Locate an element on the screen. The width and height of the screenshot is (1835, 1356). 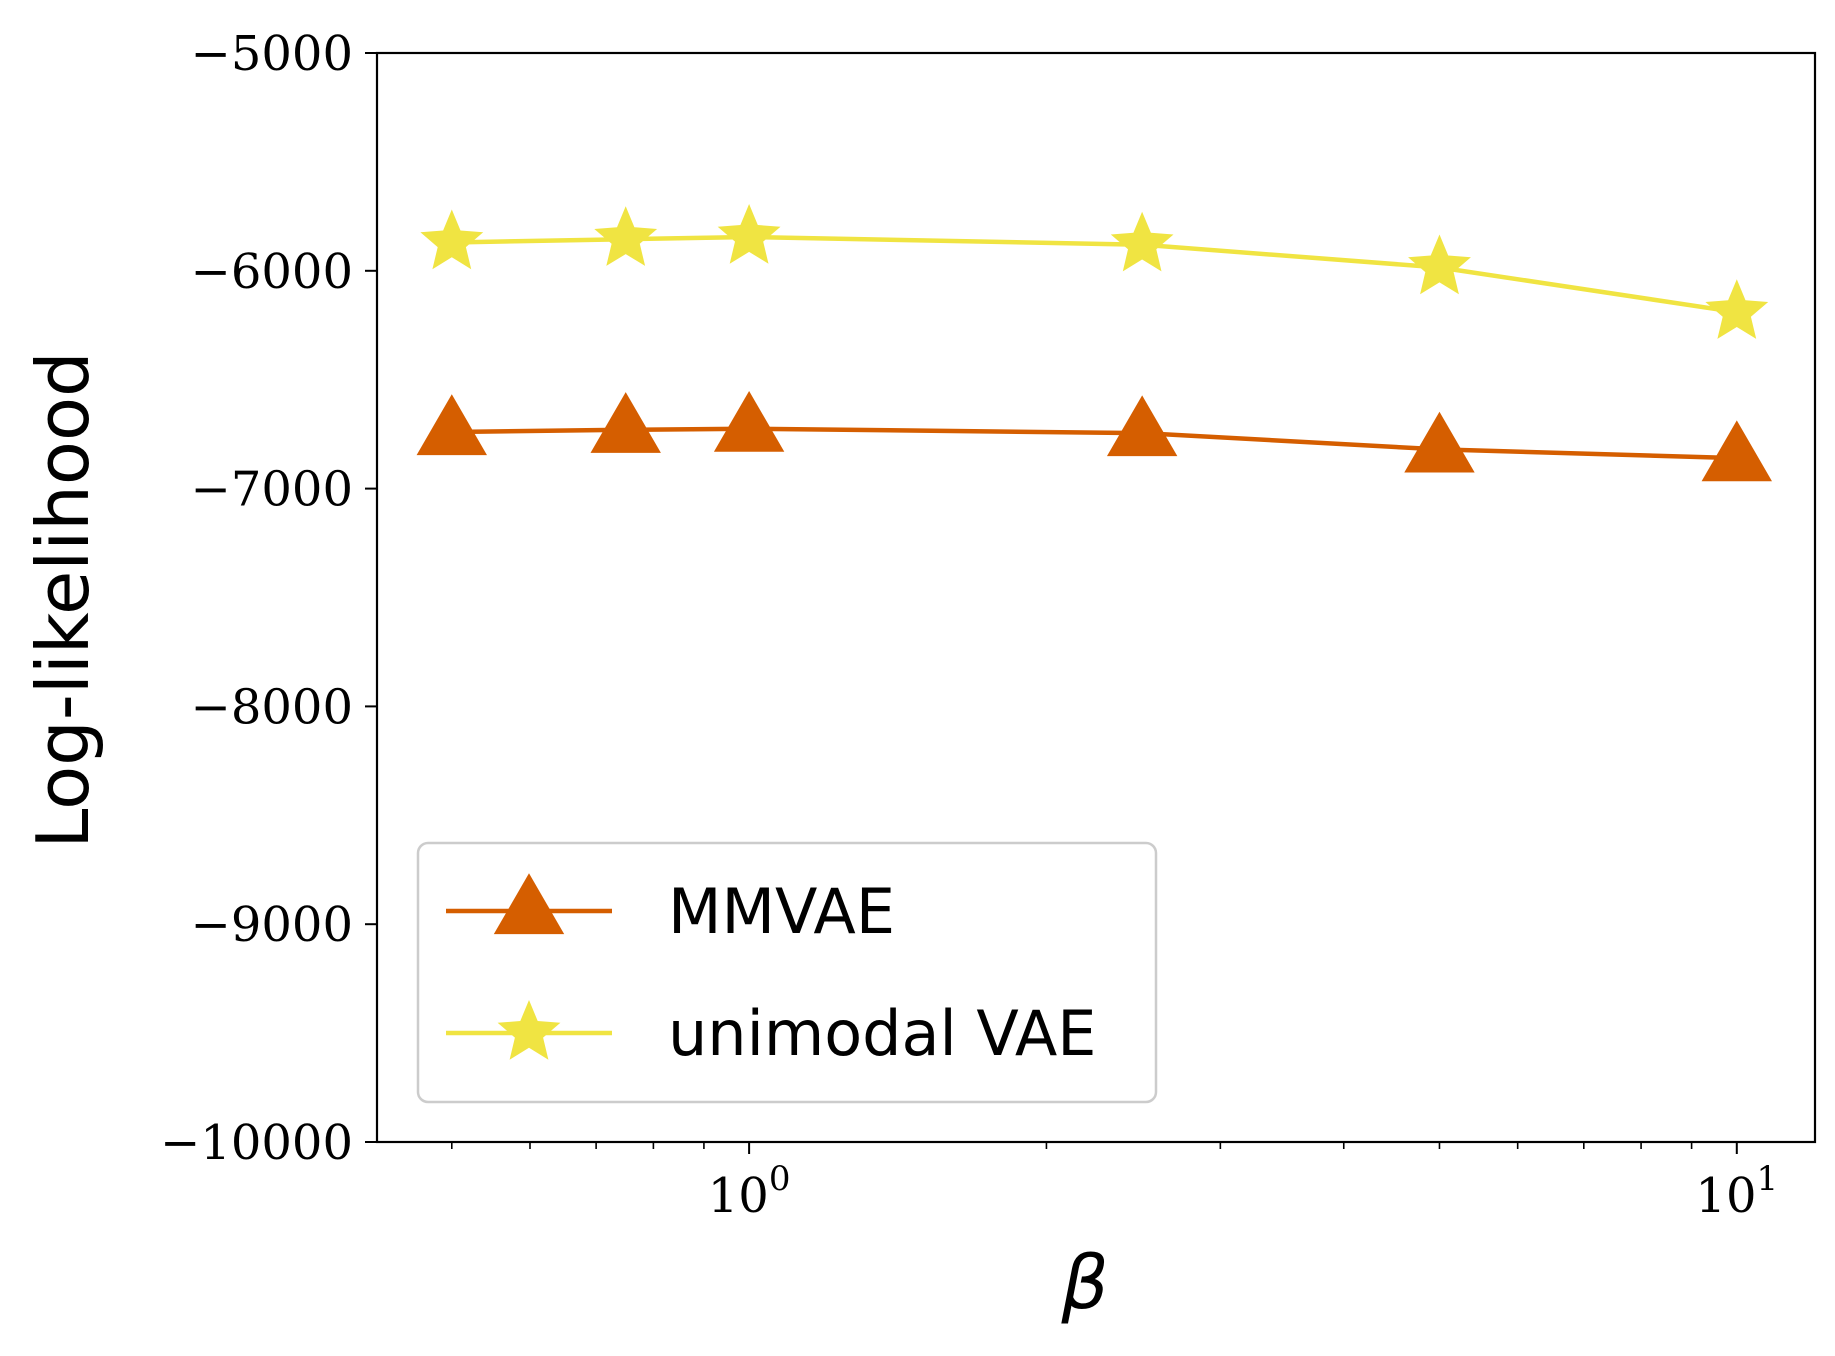
series-unimodal-vae is located at coordinates (1094, 271).